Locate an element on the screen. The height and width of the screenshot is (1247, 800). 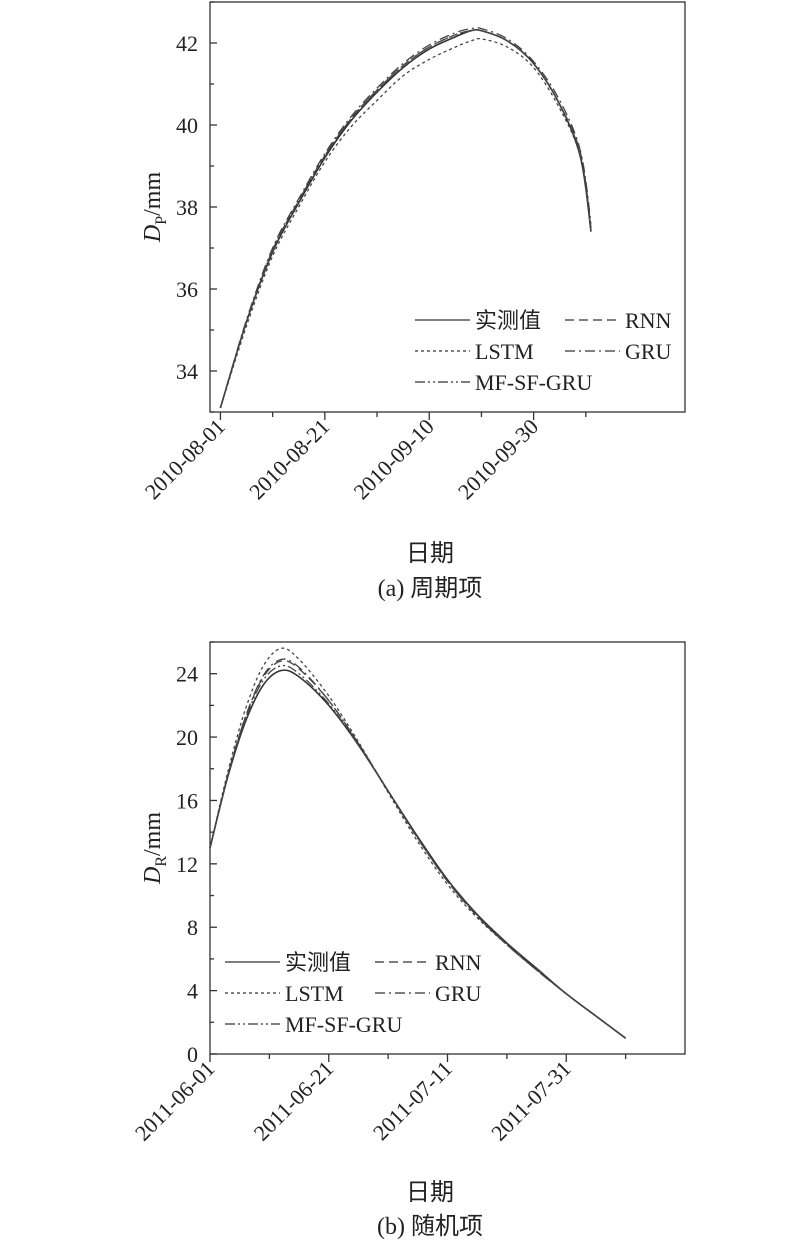
y-axis-ticks: 0 4 8 12 16 20 24 is located at coordinates (196, 854).